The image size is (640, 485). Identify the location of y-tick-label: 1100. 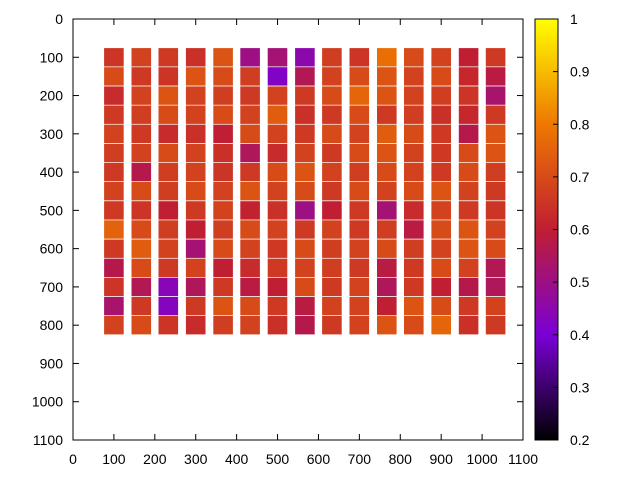
(48, 440).